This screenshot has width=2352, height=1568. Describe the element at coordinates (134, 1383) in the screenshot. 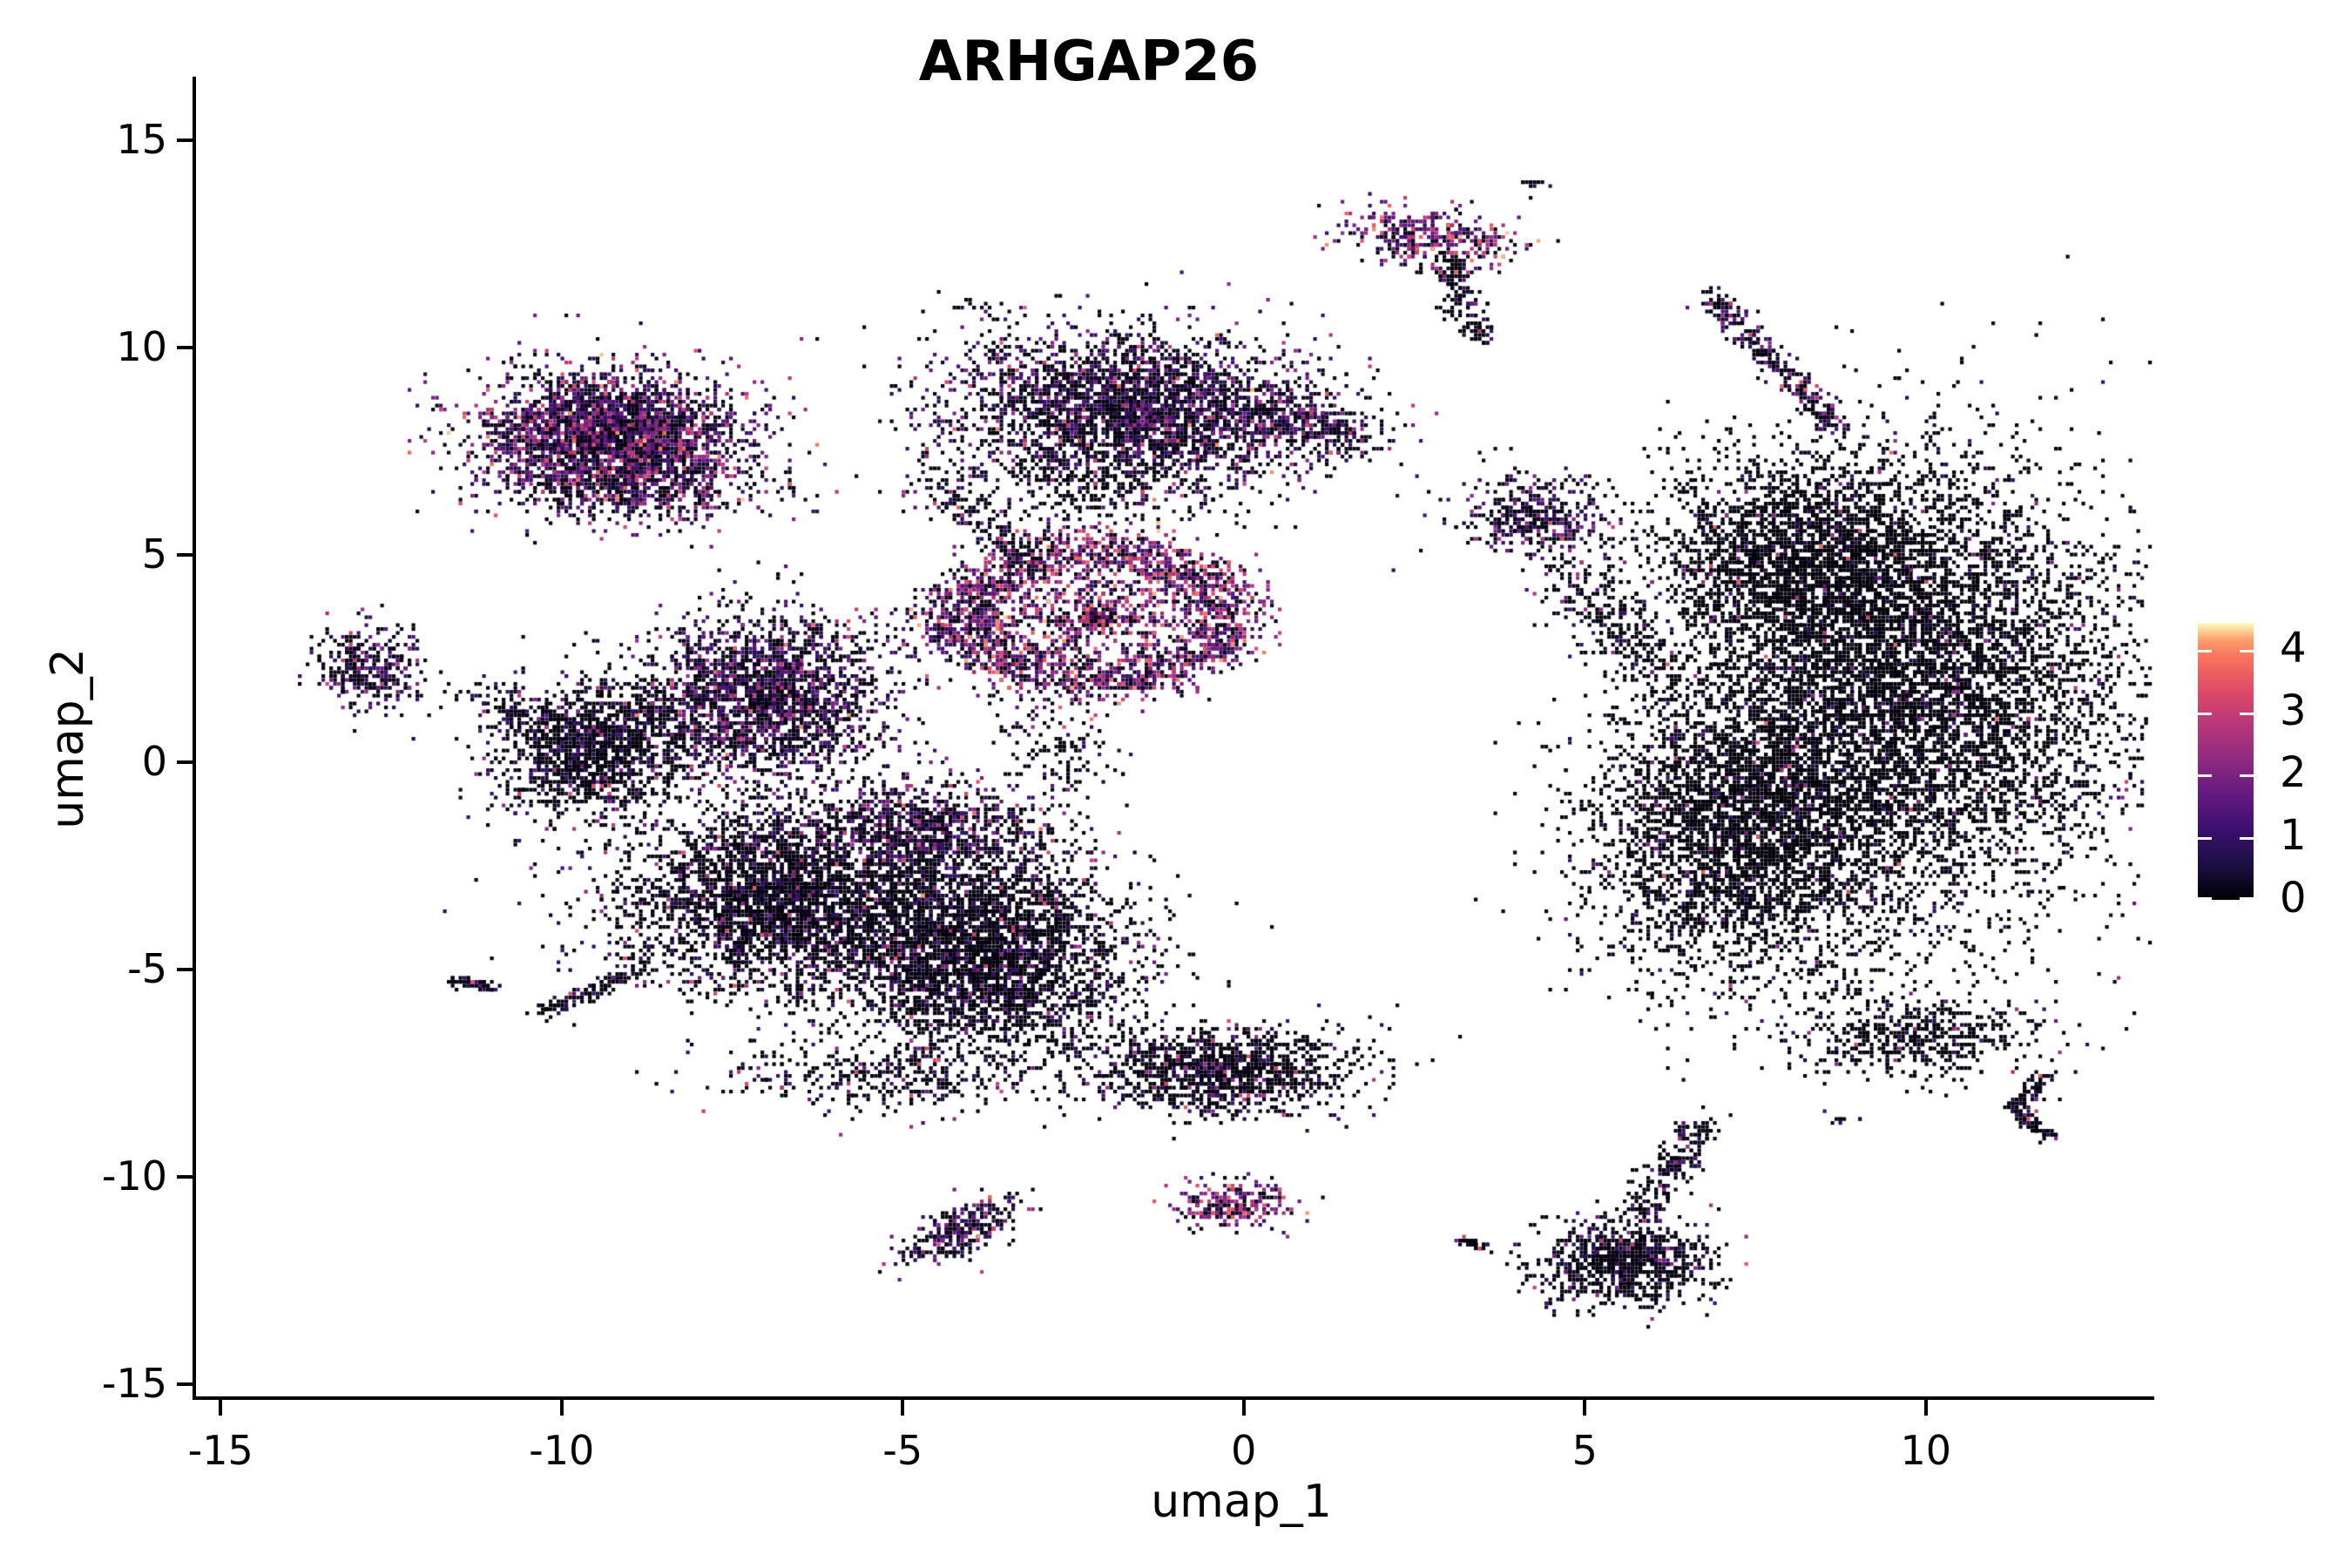

I see `y-tick-label: -15` at that location.